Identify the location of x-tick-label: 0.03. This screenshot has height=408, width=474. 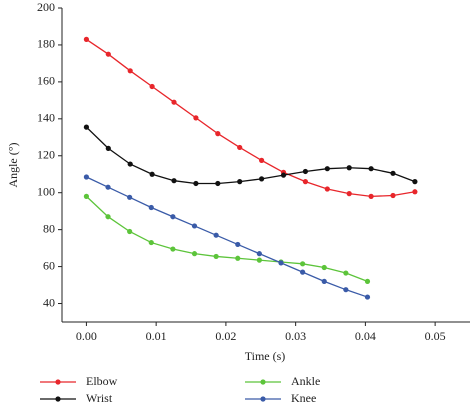
(295, 336).